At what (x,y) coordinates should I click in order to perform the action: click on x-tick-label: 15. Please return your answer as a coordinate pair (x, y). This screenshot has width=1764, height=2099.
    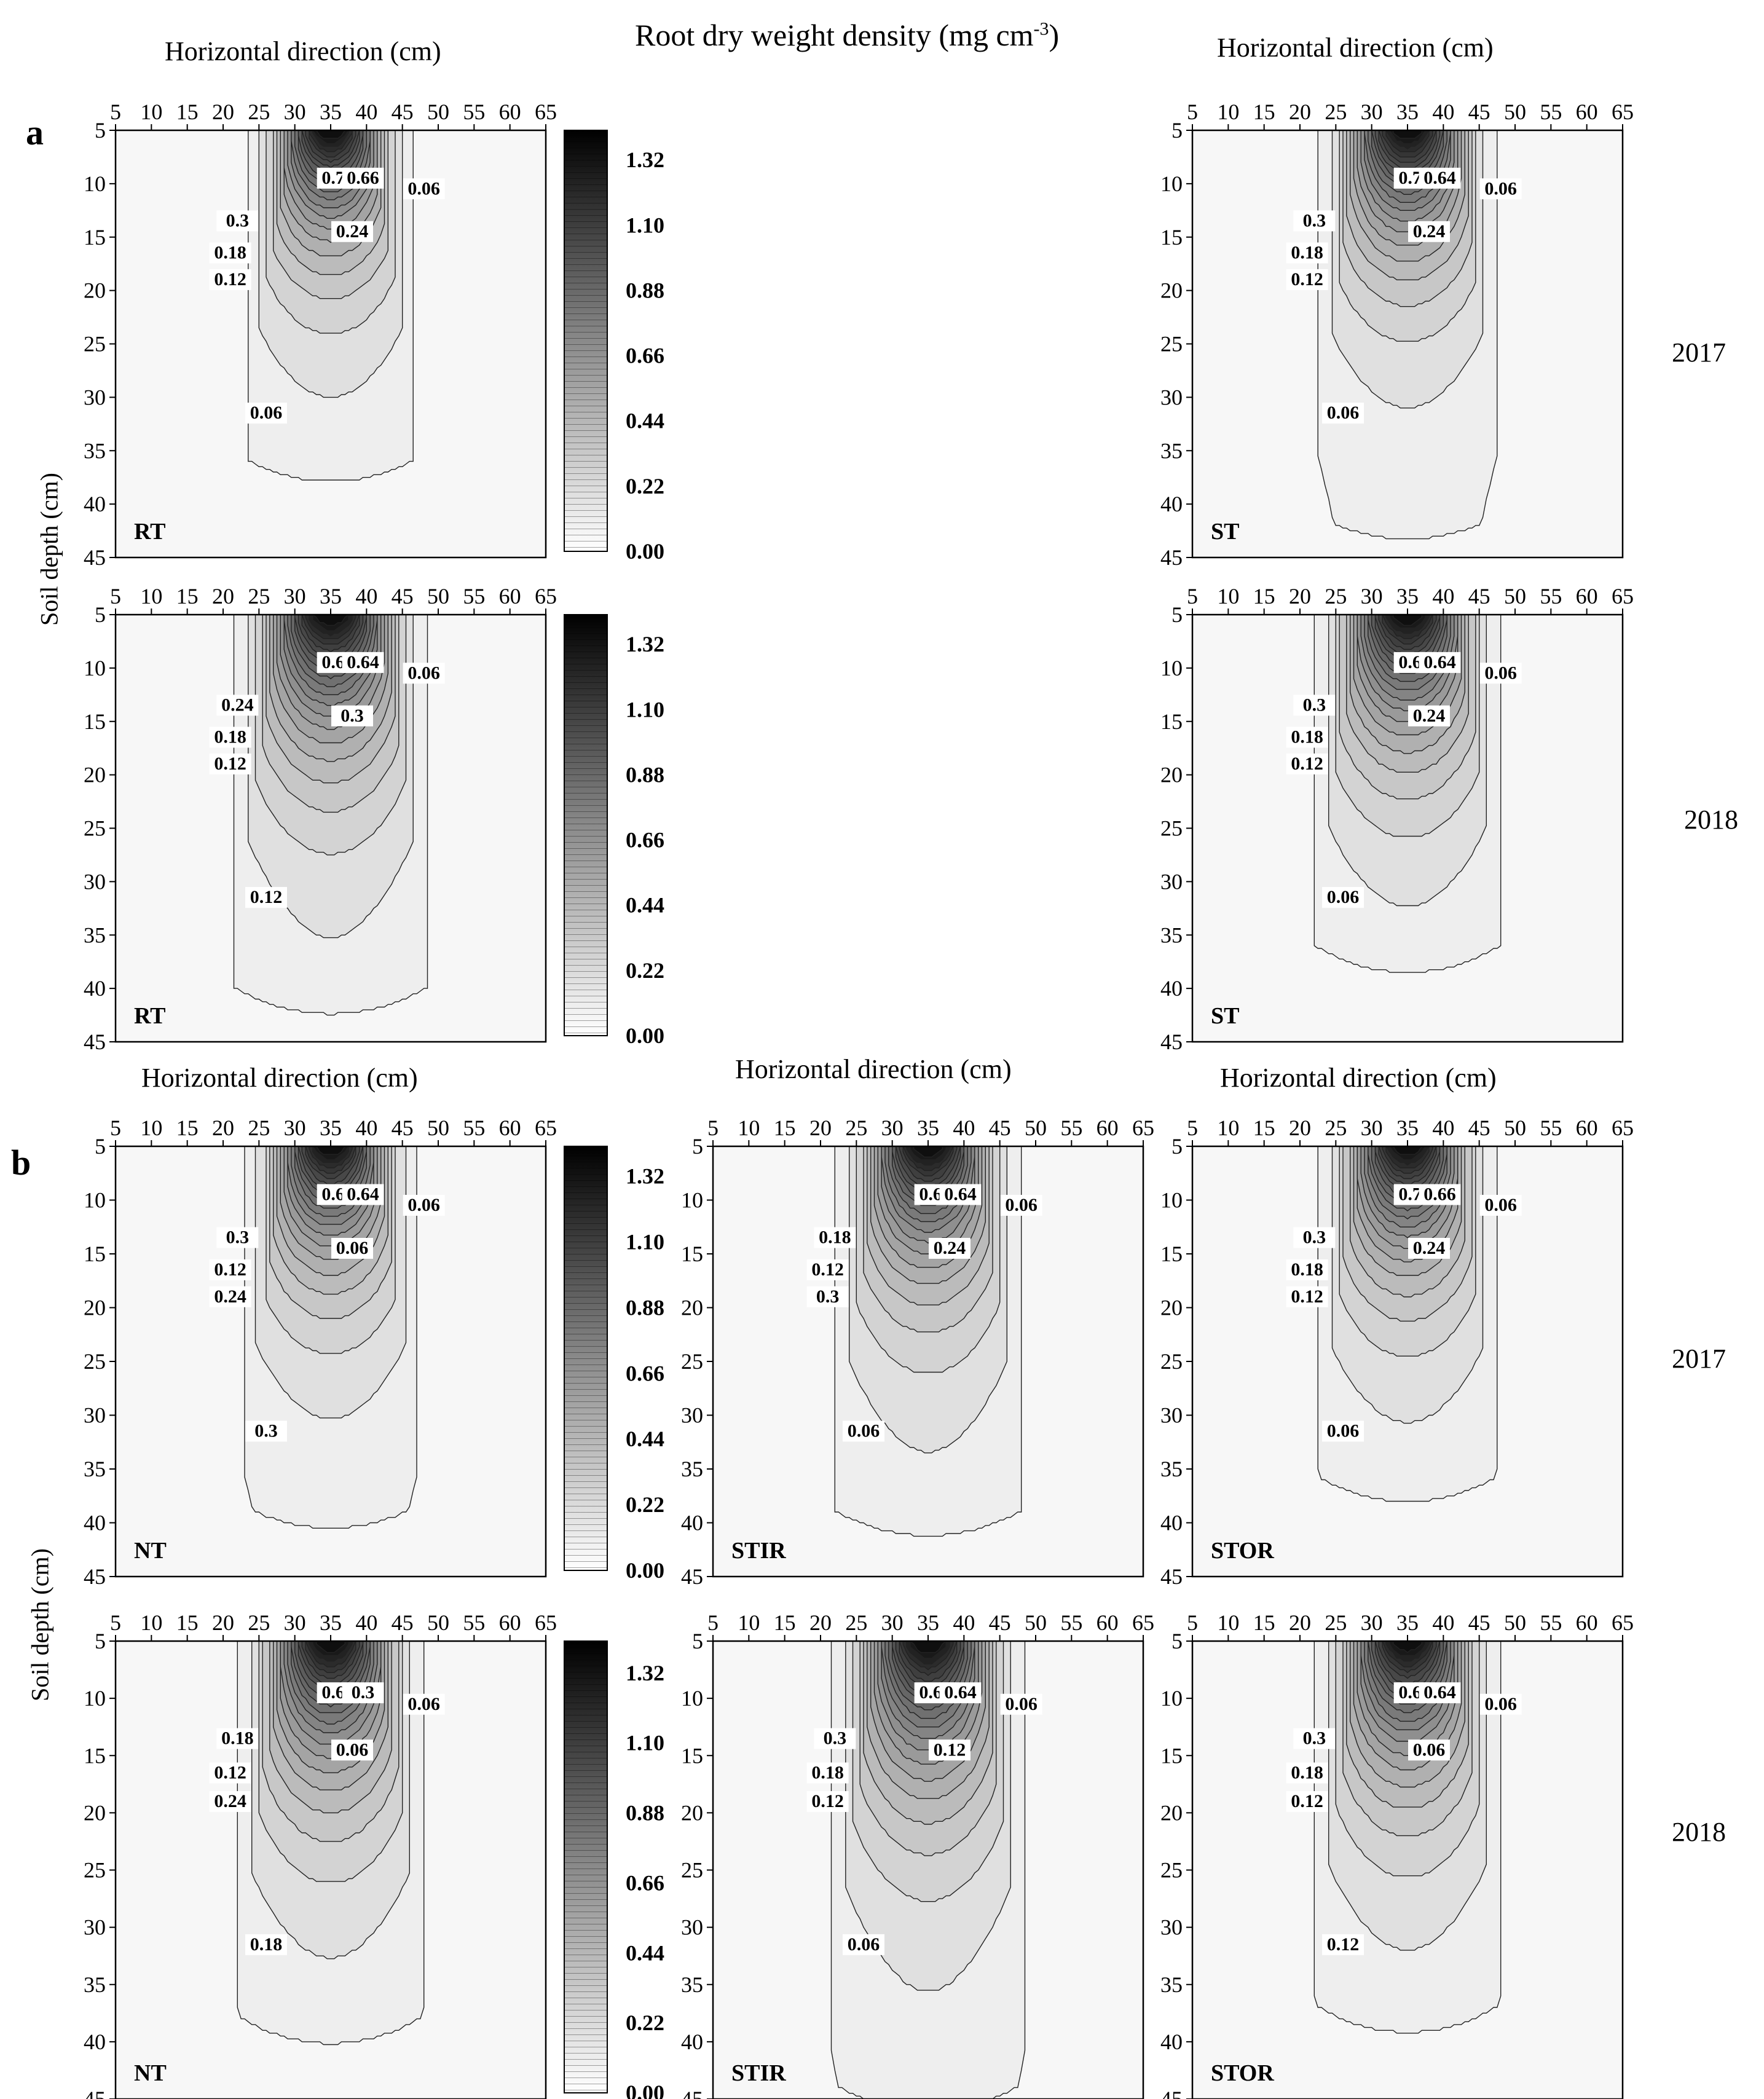
    Looking at the image, I should click on (1264, 112).